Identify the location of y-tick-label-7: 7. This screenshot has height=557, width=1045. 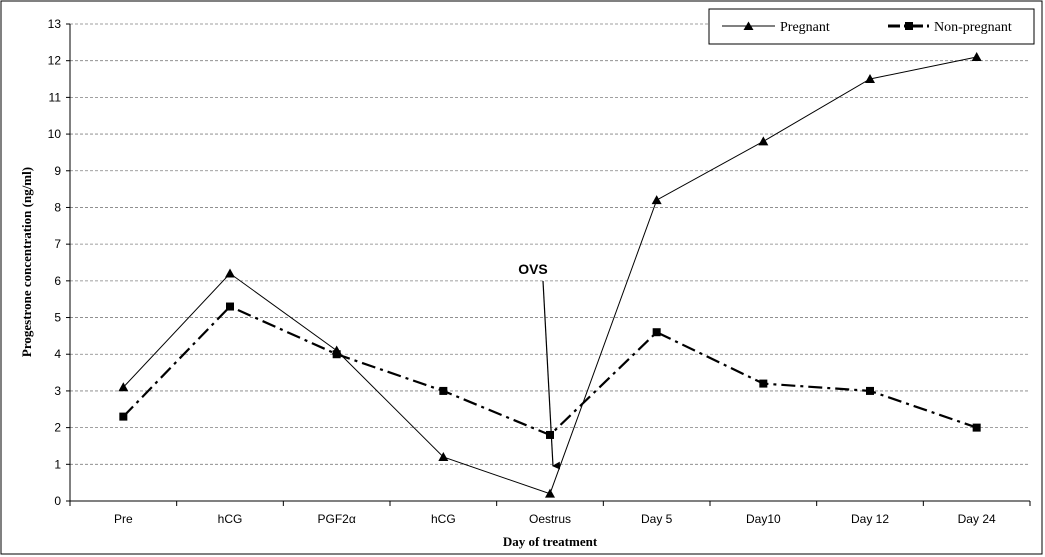
(57, 244).